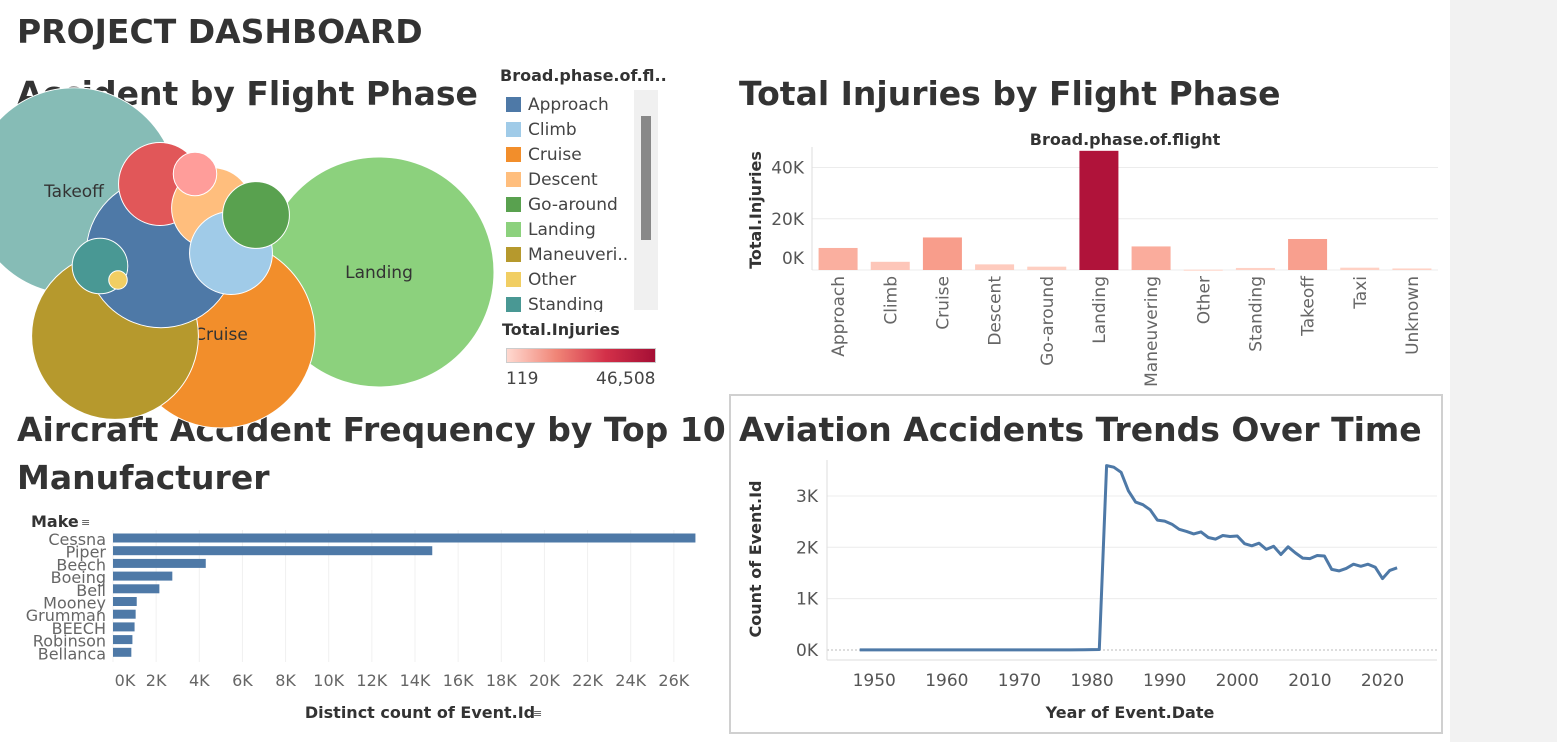 Image resolution: width=1557 pixels, height=742 pixels. Describe the element at coordinates (673, 680) in the screenshot. I see `make-xtick: 26K` at that location.